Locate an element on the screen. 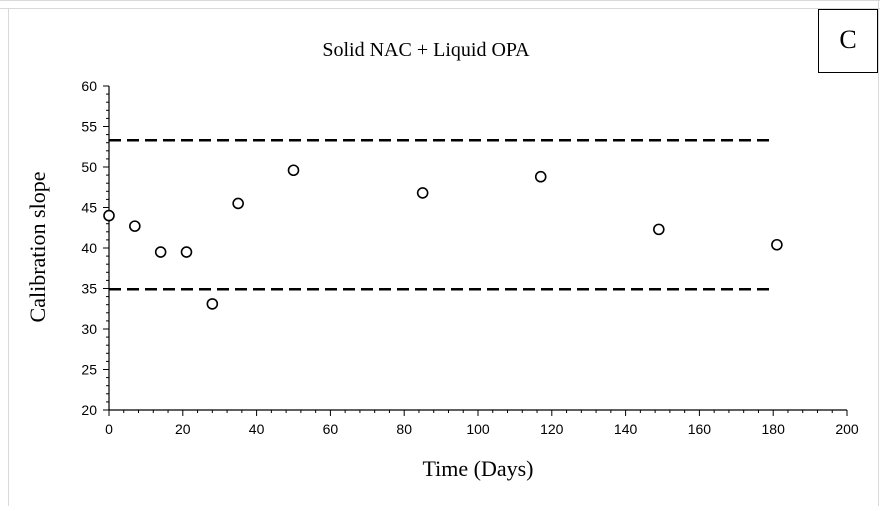 Image resolution: width=880 pixels, height=511 pixels. y-axis-label: Calibration slope is located at coordinates (37, 247).